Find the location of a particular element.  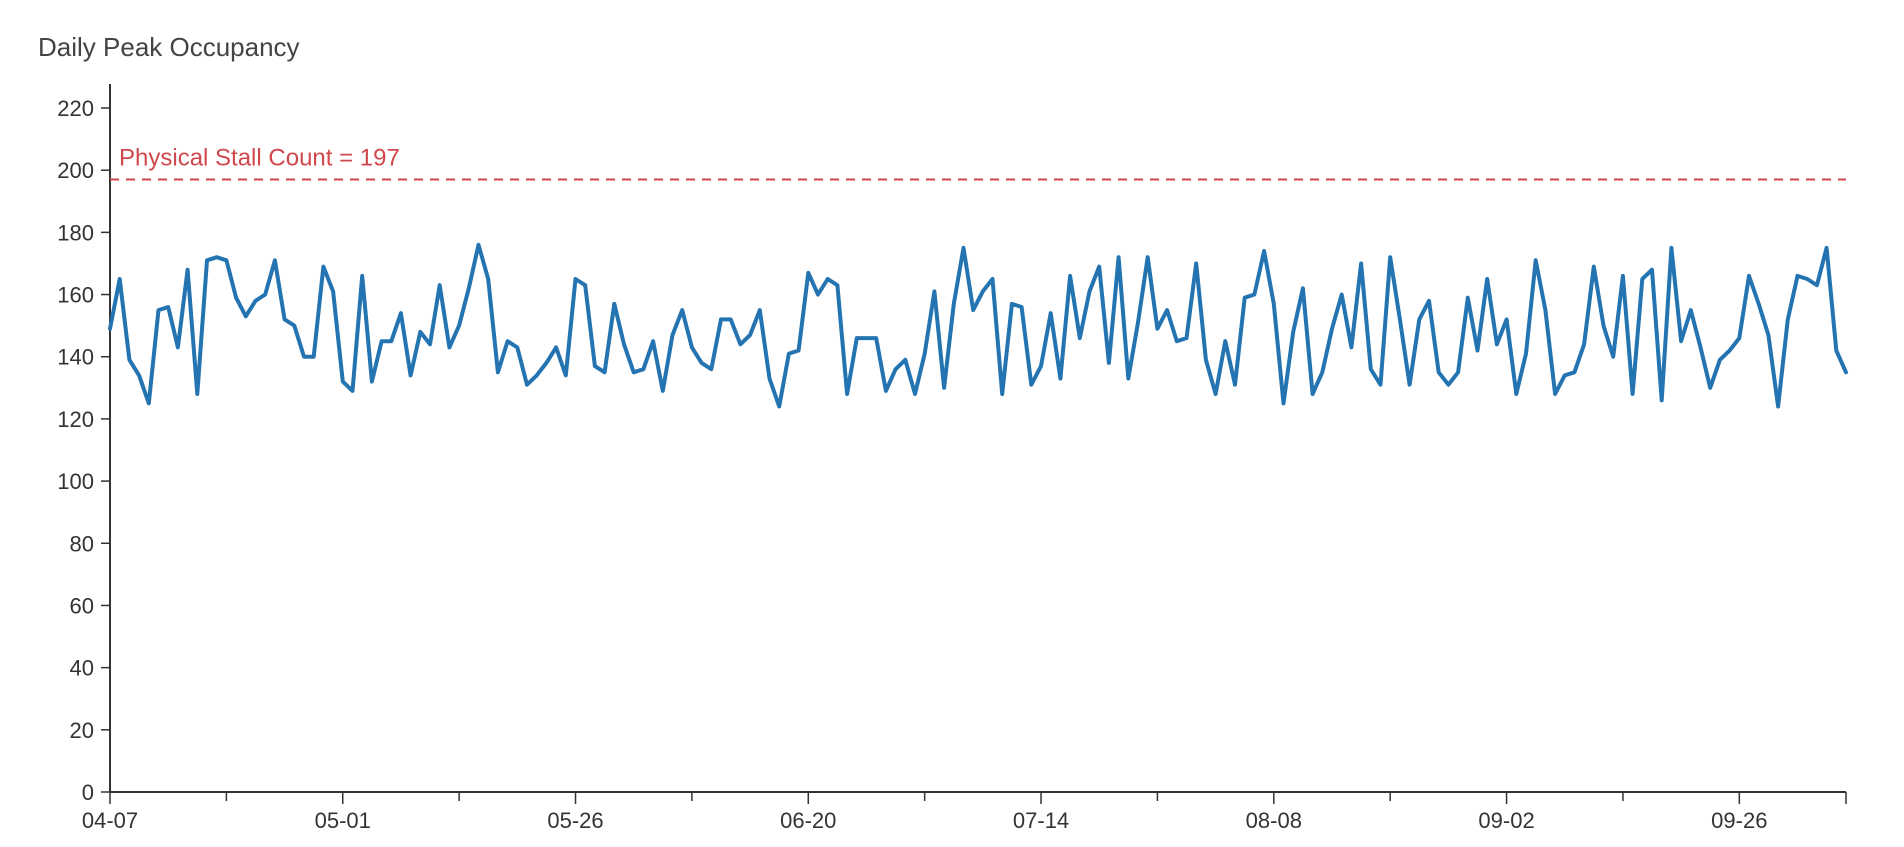

x-tick-label: 05-01 is located at coordinates (343, 820).